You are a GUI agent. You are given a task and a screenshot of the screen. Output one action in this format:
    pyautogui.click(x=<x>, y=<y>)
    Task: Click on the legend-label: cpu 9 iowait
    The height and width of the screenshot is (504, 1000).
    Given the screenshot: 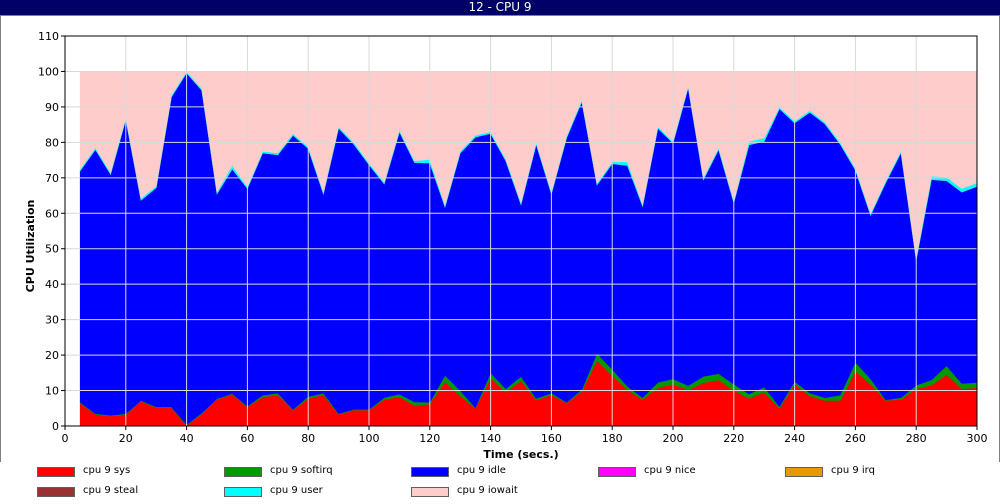 What is the action you would take?
    pyautogui.click(x=487, y=490)
    